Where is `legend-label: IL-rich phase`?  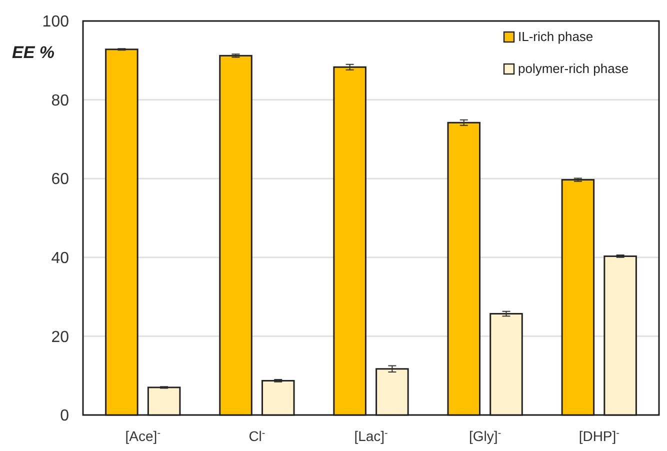 legend-label: IL-rich phase is located at coordinates (556, 36).